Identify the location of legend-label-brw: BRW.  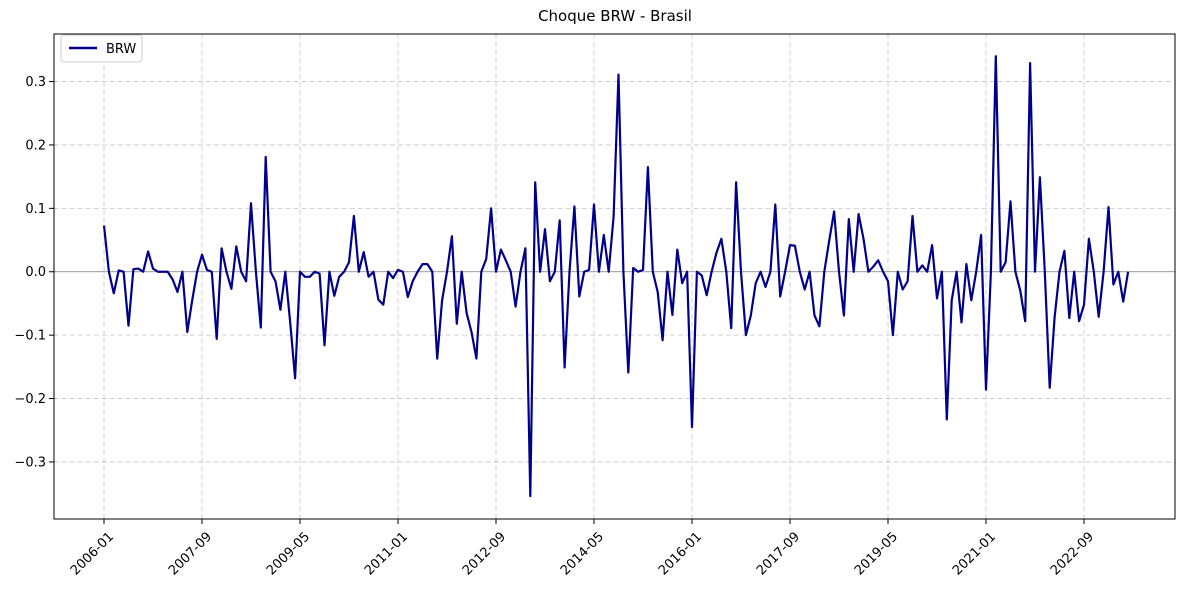
(121, 49).